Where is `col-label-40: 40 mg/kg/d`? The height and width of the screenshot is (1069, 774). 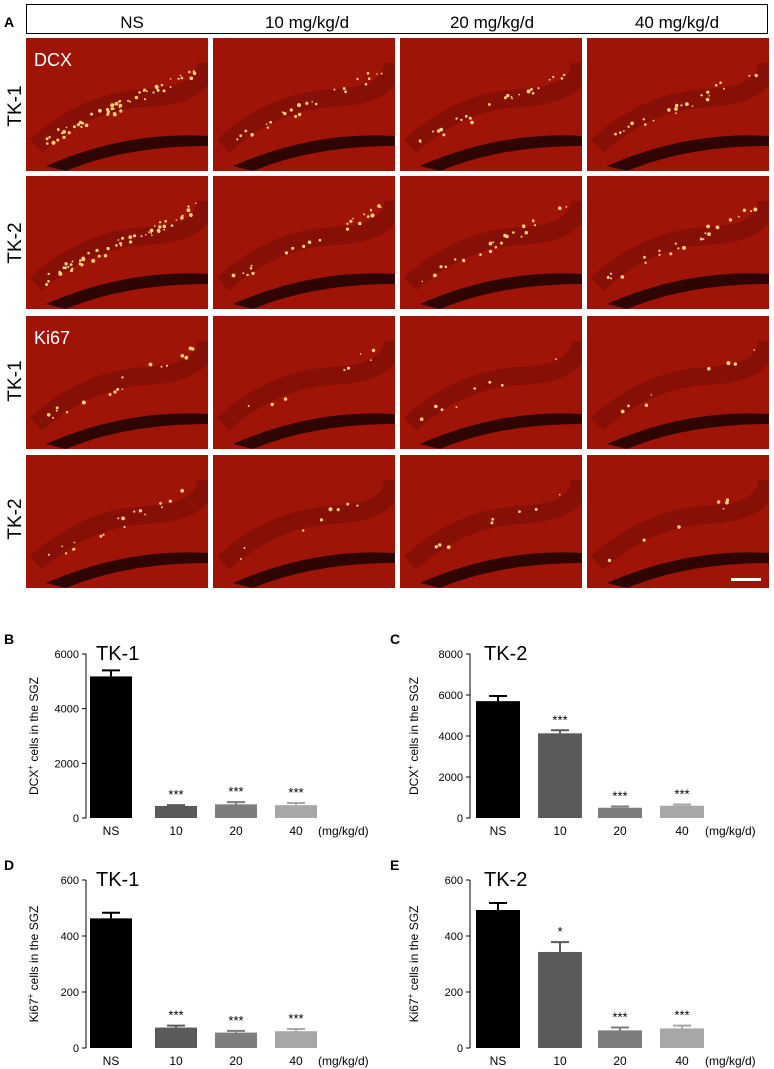
col-label-40: 40 mg/kg/d is located at coordinates (677, 22).